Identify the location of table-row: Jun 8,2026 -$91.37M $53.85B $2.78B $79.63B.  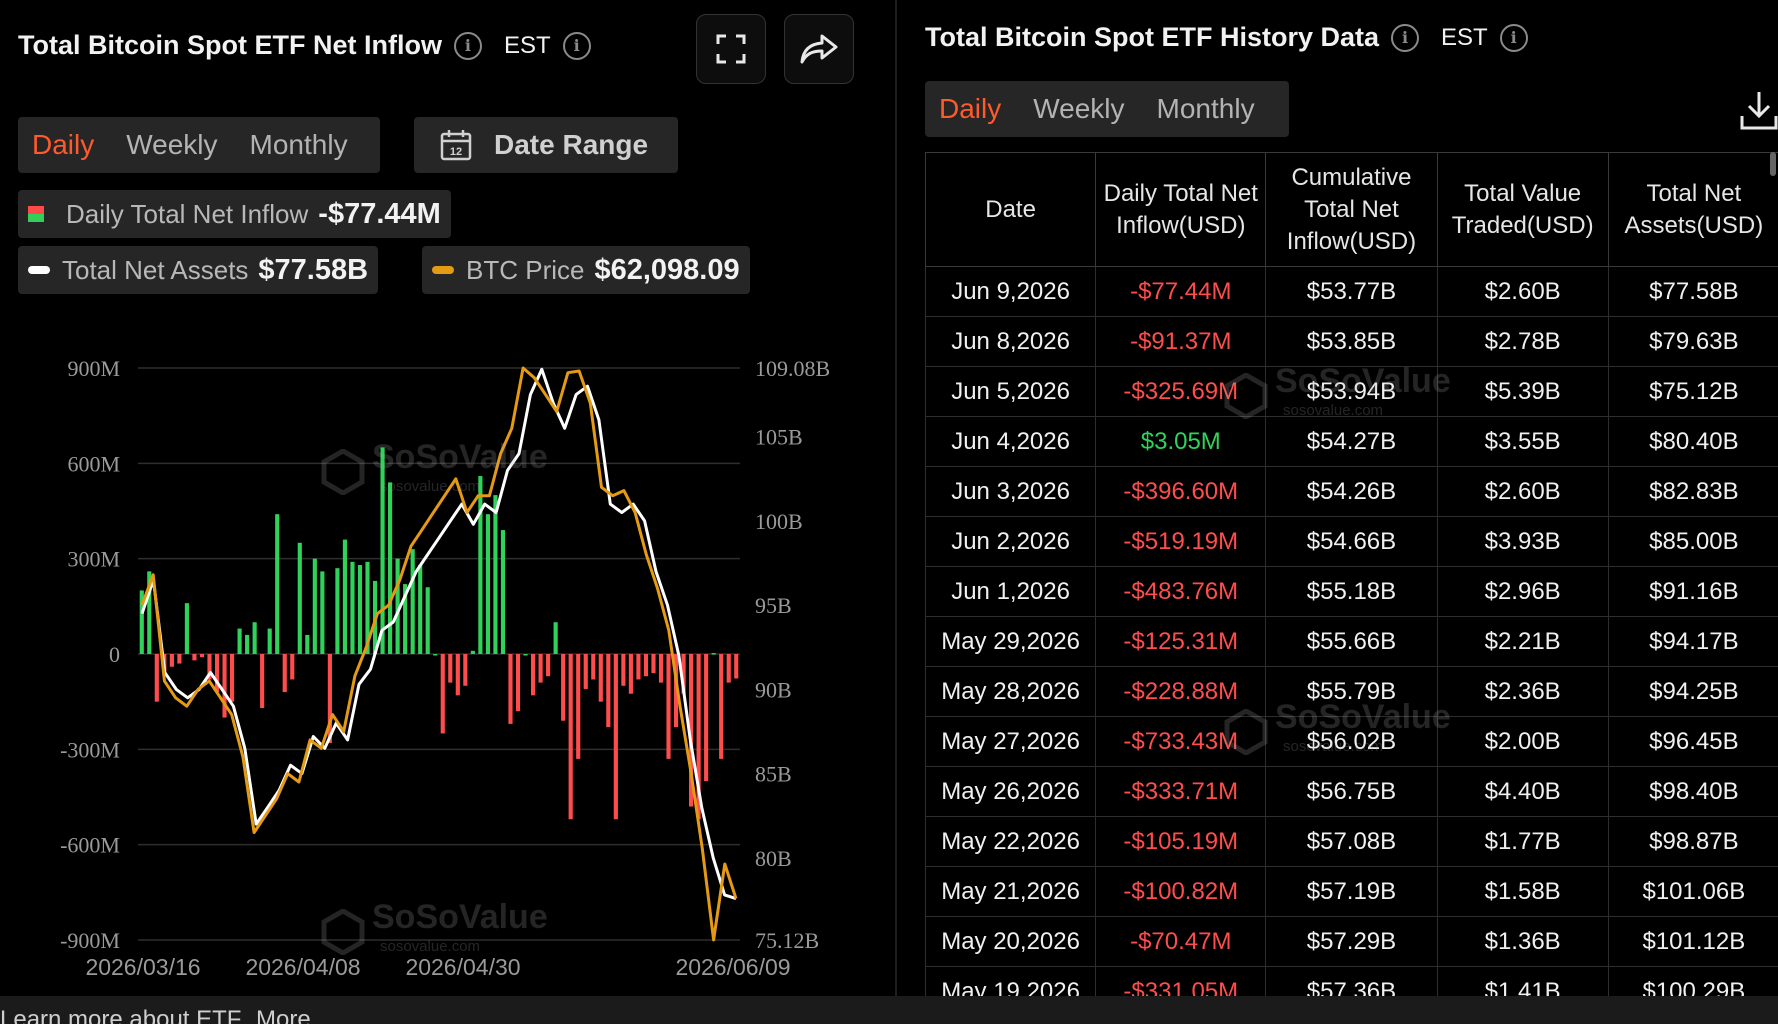
(1351, 341).